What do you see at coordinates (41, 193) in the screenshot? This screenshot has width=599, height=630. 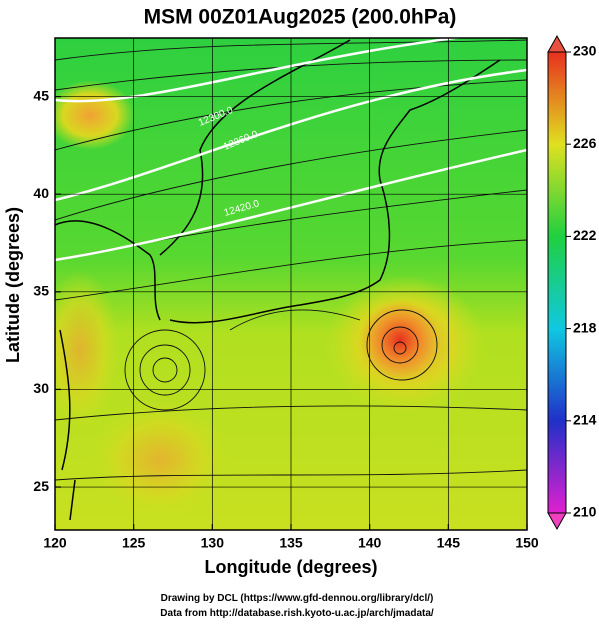 I see `y-tick-label: 40` at bounding box center [41, 193].